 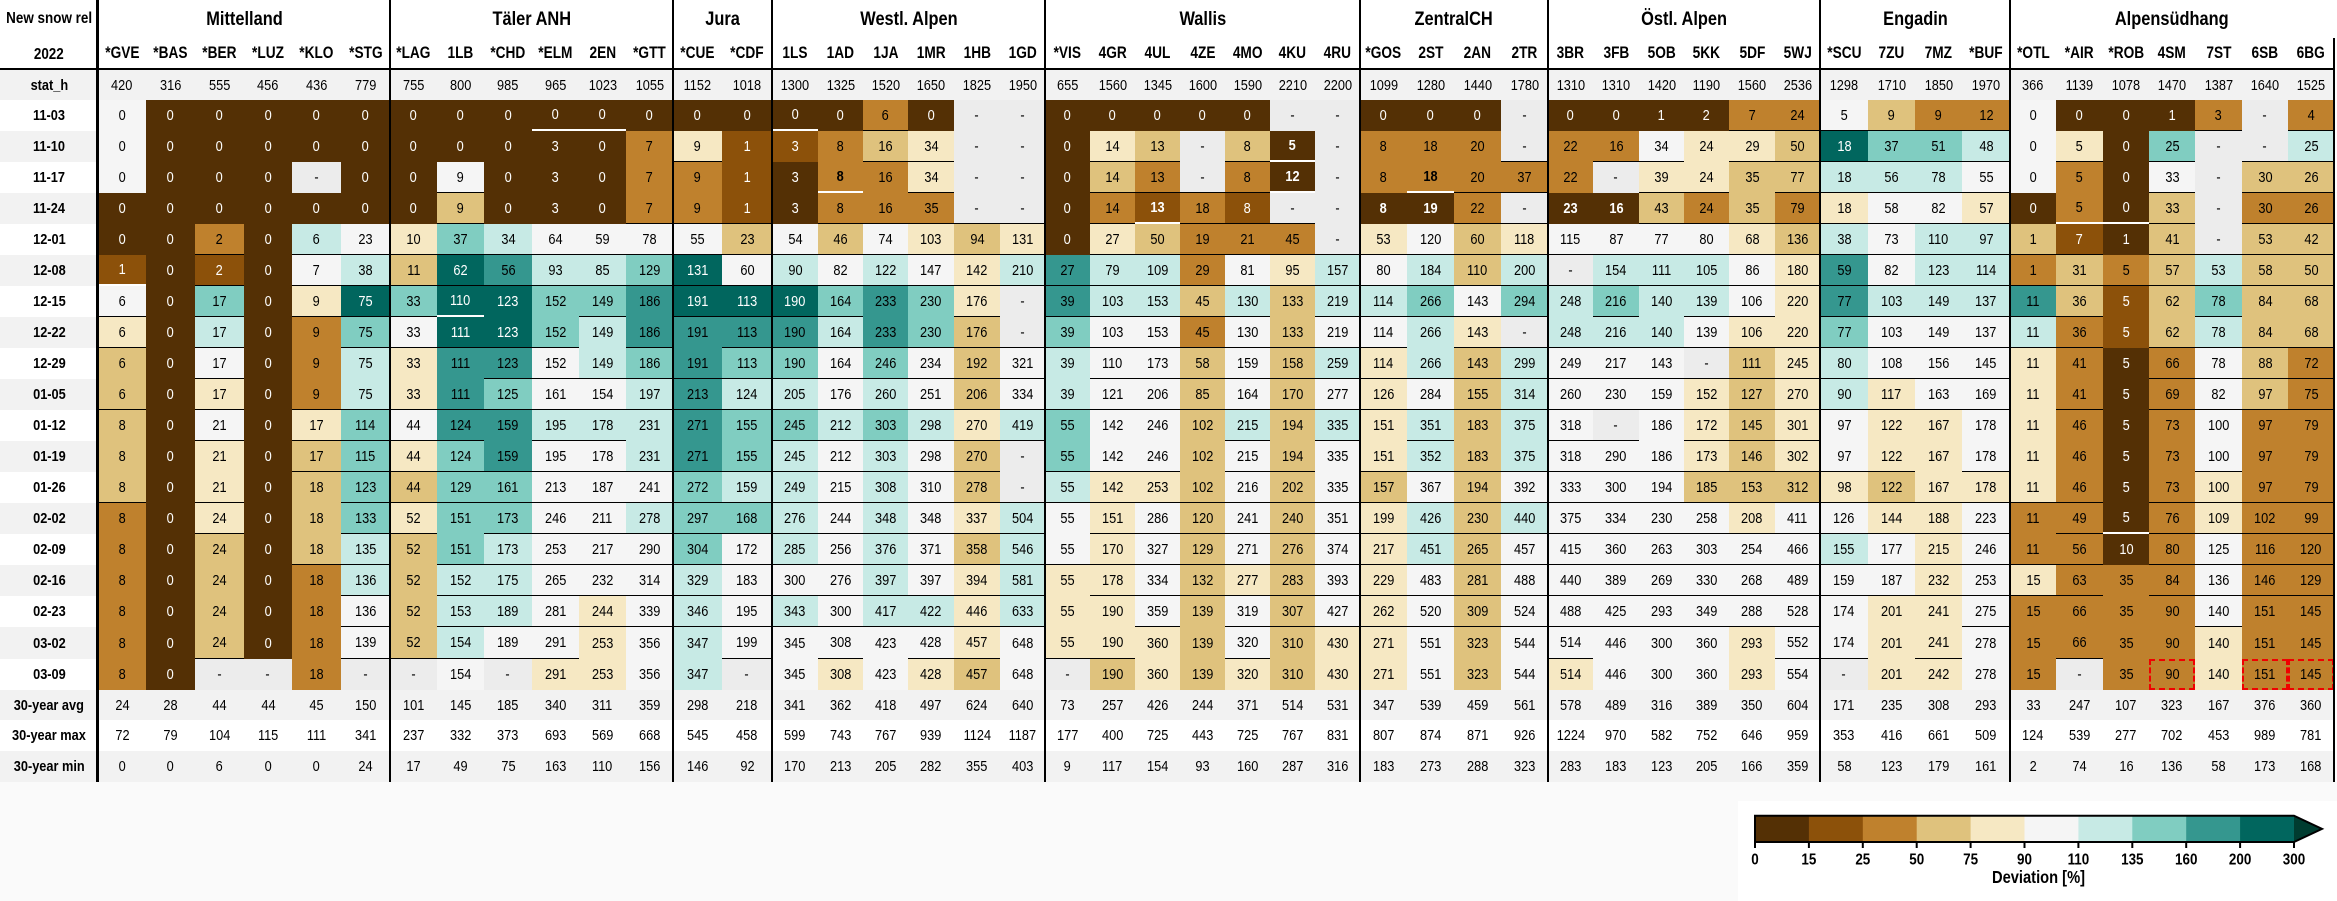 What do you see at coordinates (1862, 860) in the screenshot?
I see `svg-text: 25` at bounding box center [1862, 860].